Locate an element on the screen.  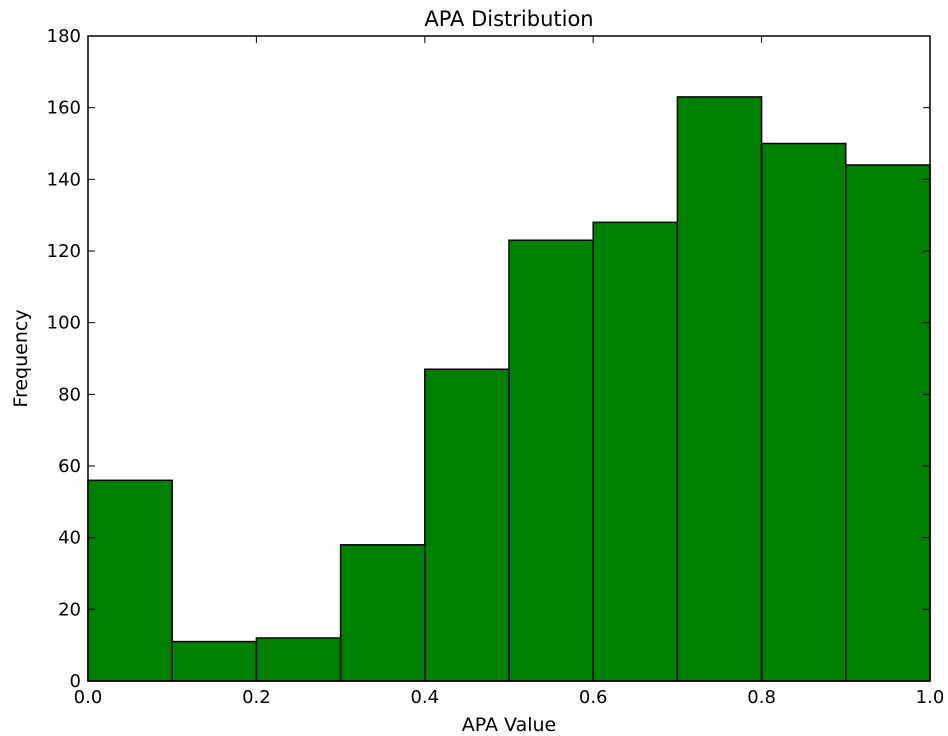
y-tick-label: 180 is located at coordinates (64, 36).